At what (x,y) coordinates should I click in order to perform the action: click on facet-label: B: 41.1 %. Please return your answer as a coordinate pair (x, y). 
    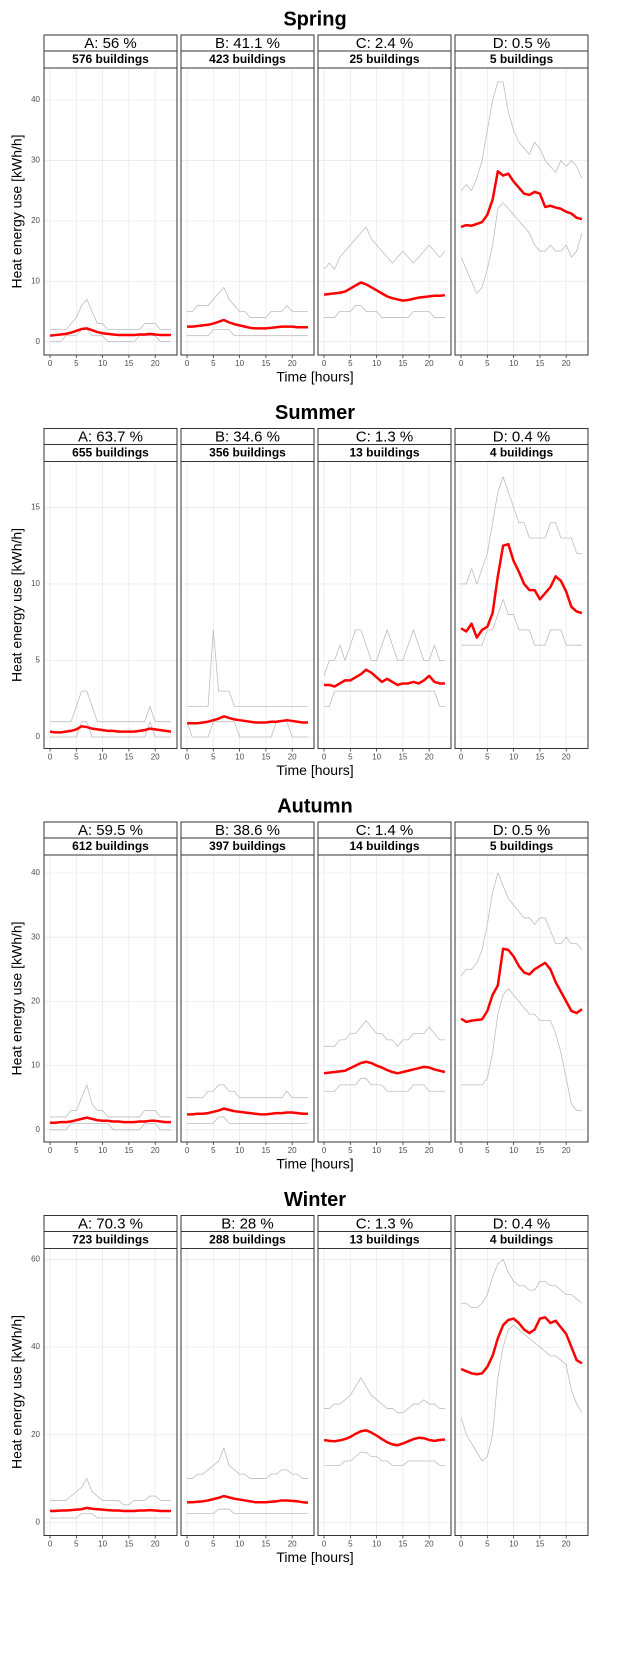
    Looking at the image, I should click on (247, 43).